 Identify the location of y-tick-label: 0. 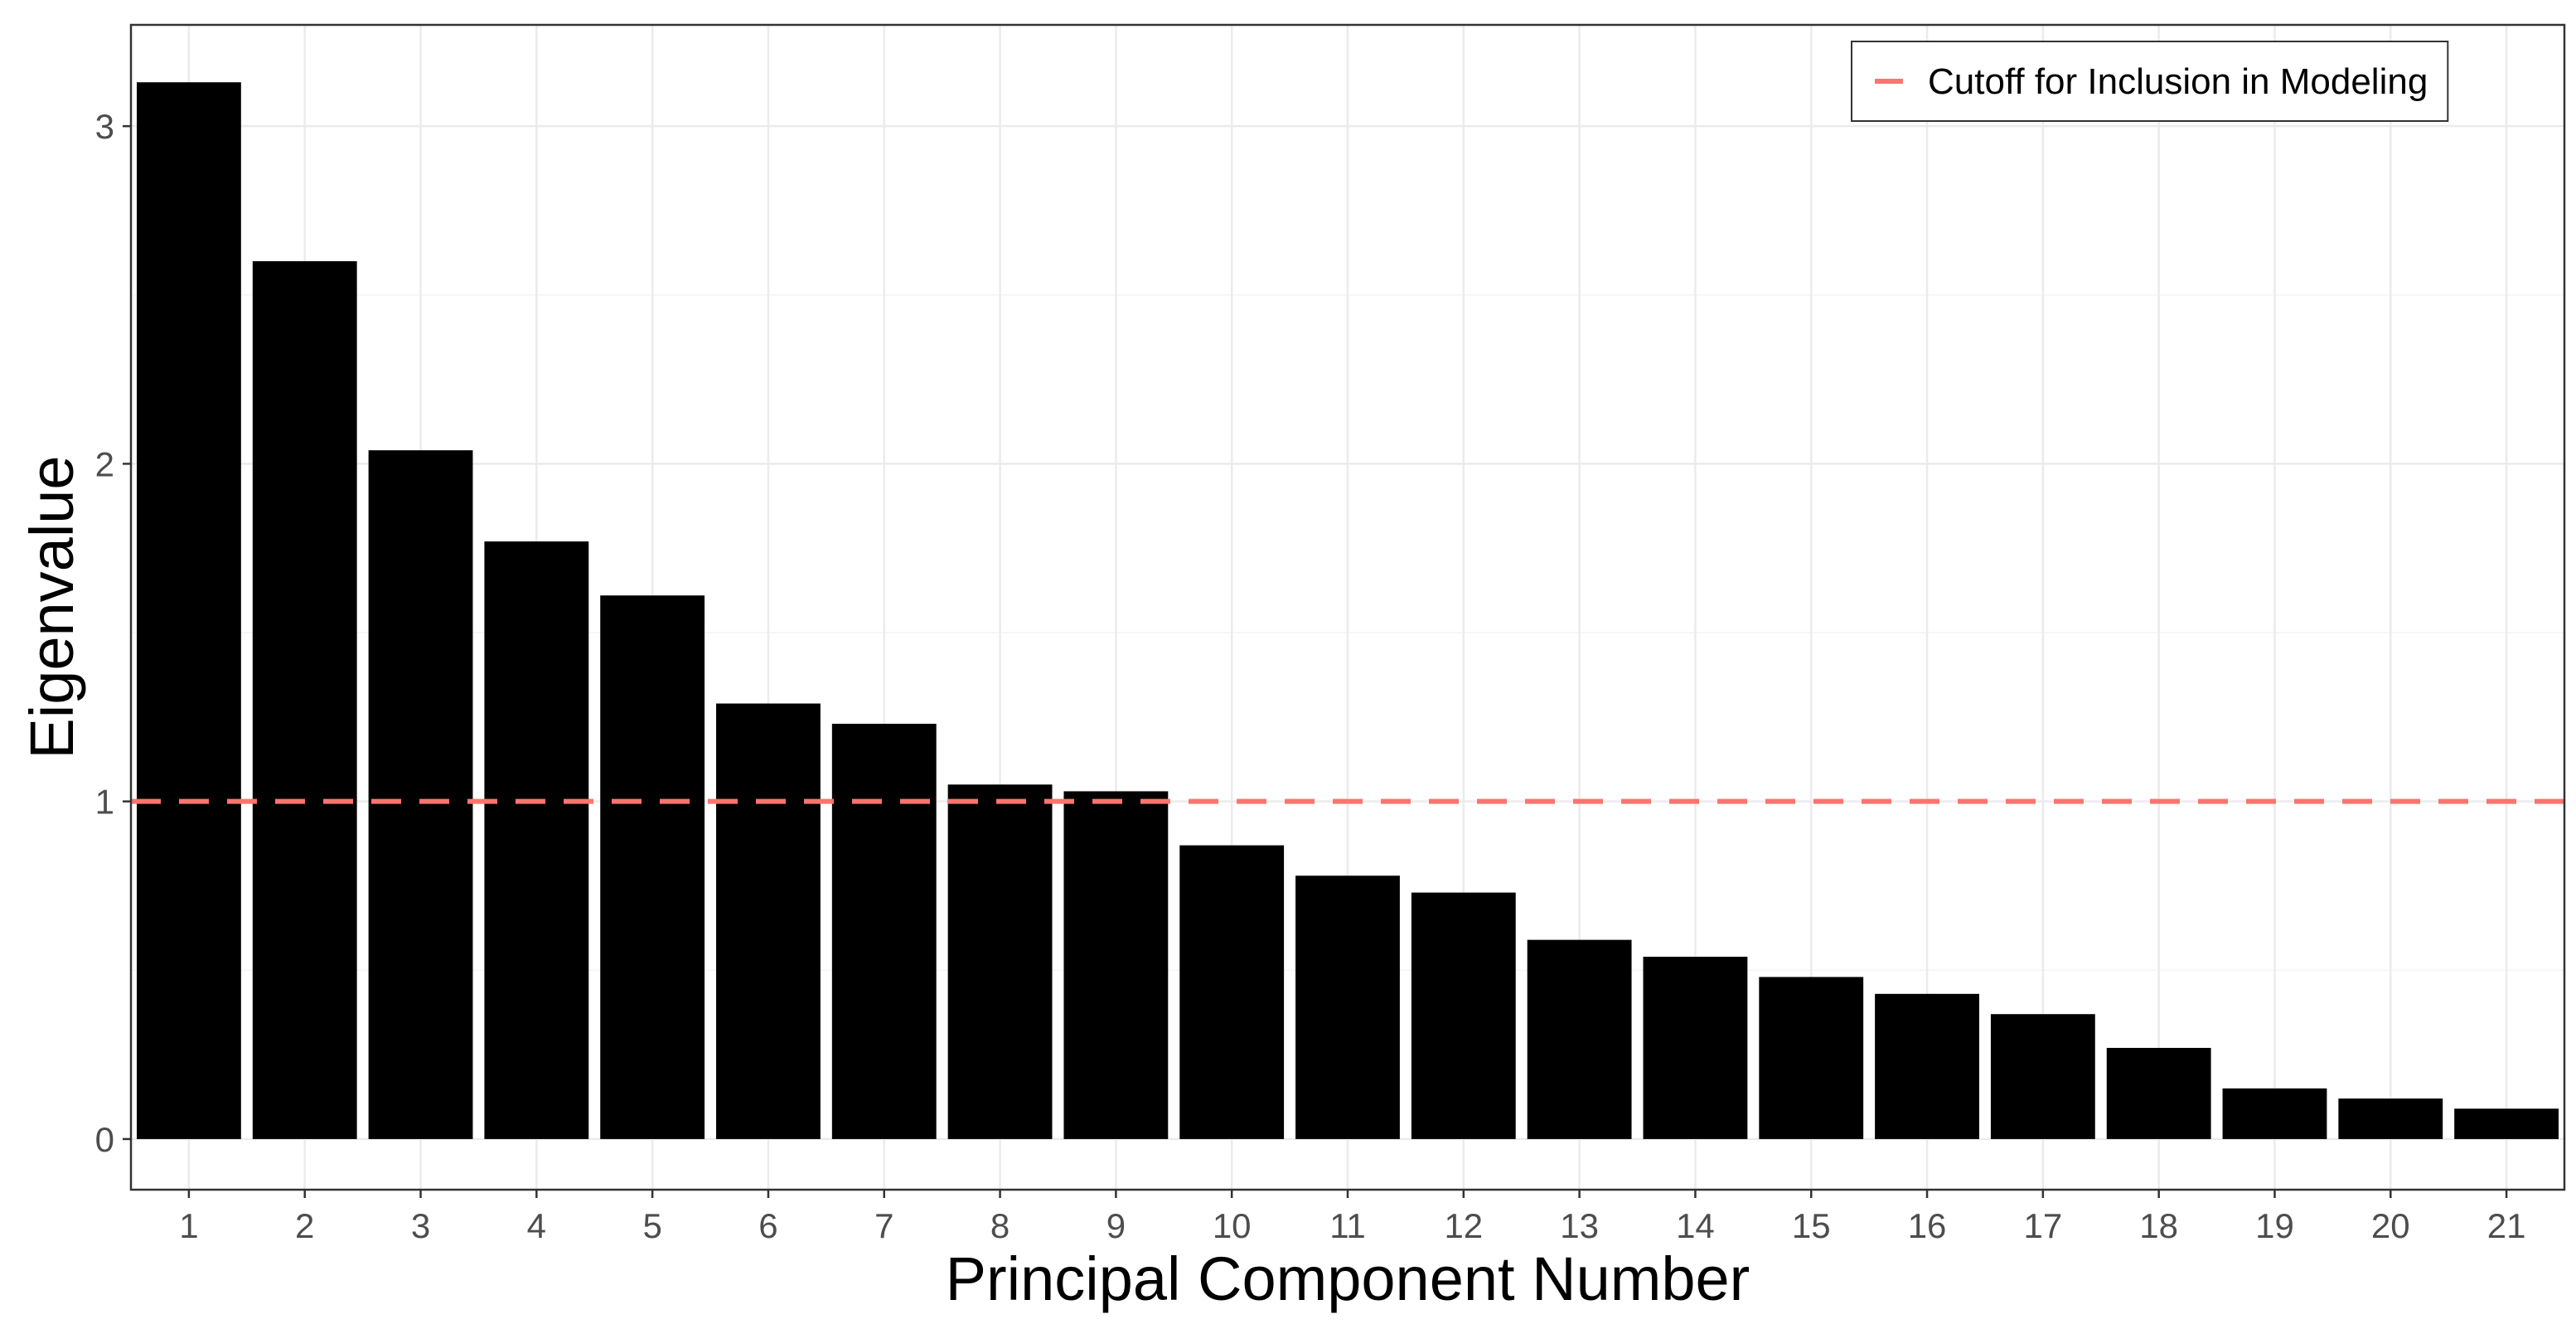
(104, 1140).